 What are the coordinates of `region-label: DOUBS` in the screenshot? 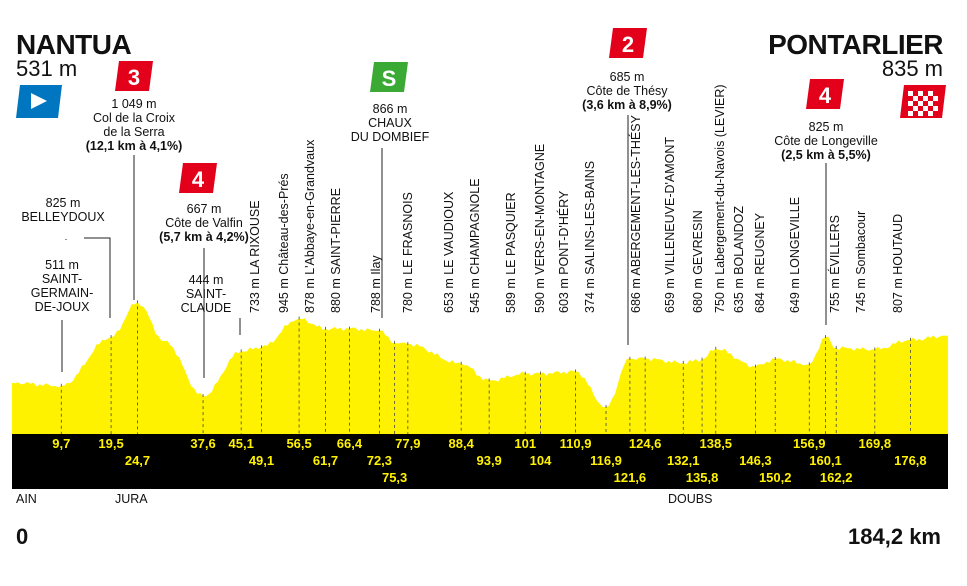 It's located at (690, 499).